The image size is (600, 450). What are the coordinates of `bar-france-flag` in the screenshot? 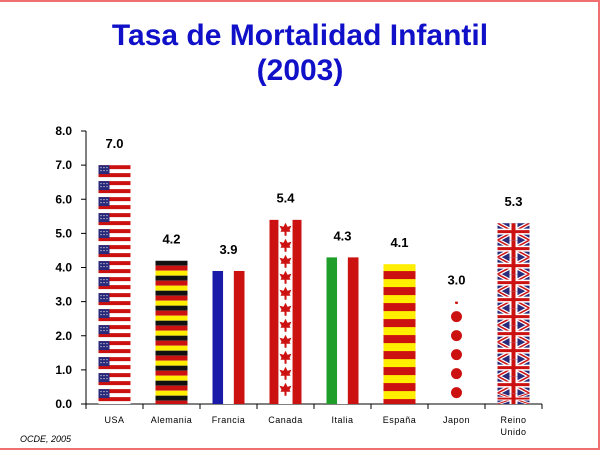 It's located at (228, 337).